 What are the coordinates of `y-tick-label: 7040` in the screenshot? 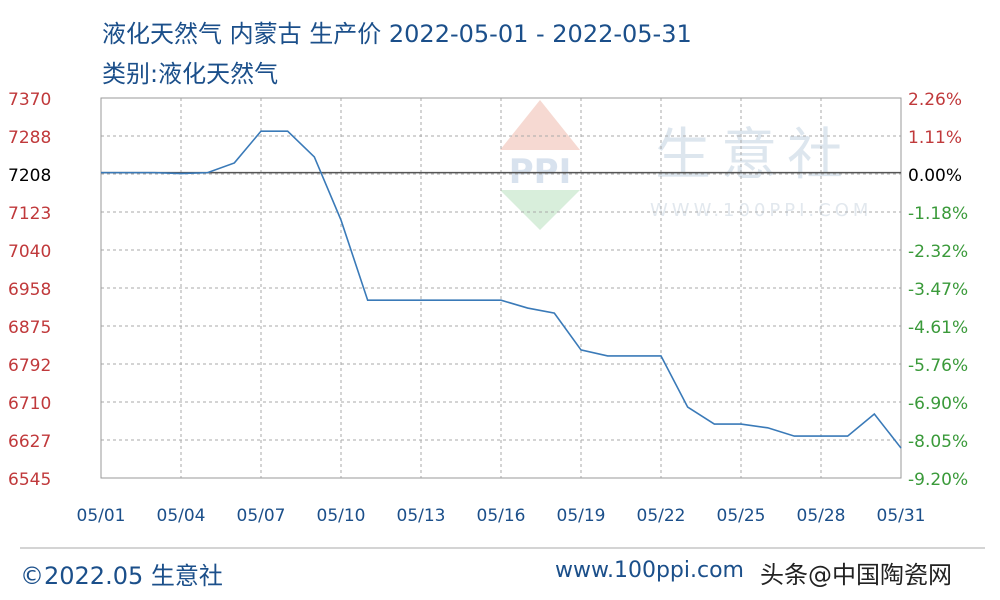 It's located at (29, 252).